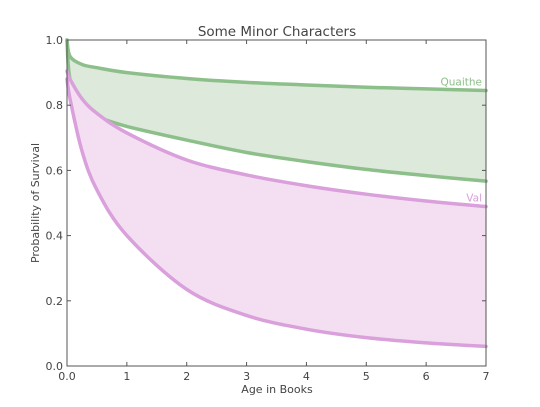  What do you see at coordinates (277, 389) in the screenshot?
I see `x-axis-label: Age in Books` at bounding box center [277, 389].